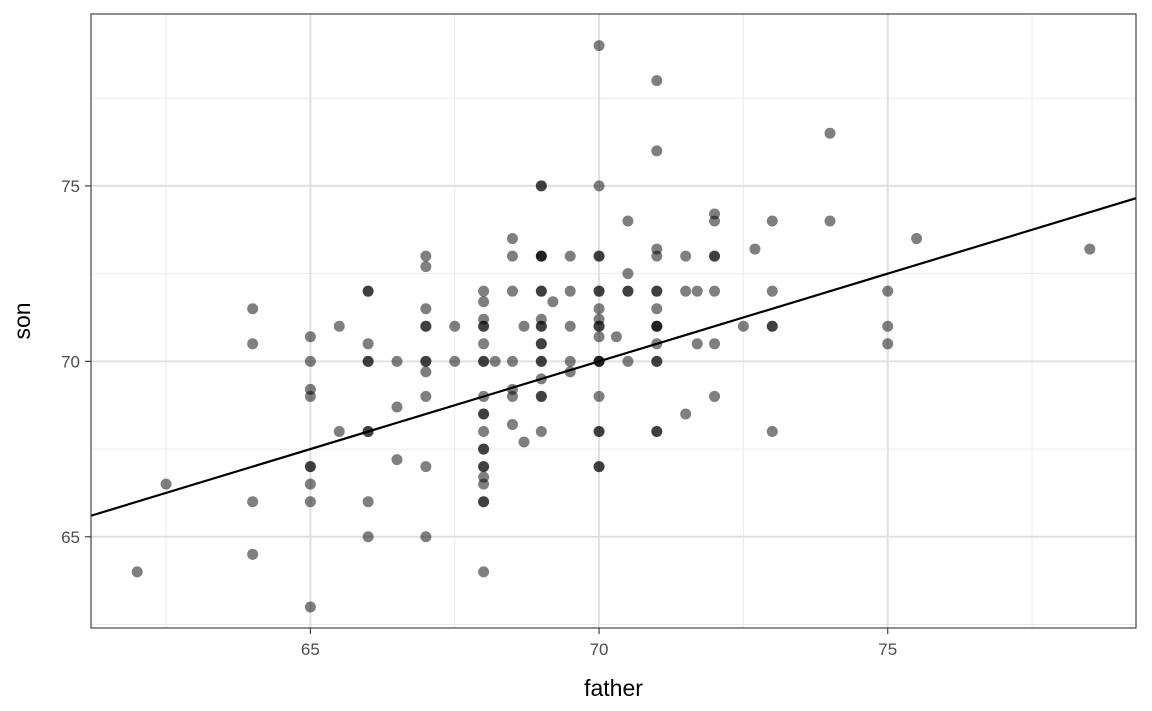  Describe the element at coordinates (887, 649) in the screenshot. I see `x-tick-label: 75` at that location.